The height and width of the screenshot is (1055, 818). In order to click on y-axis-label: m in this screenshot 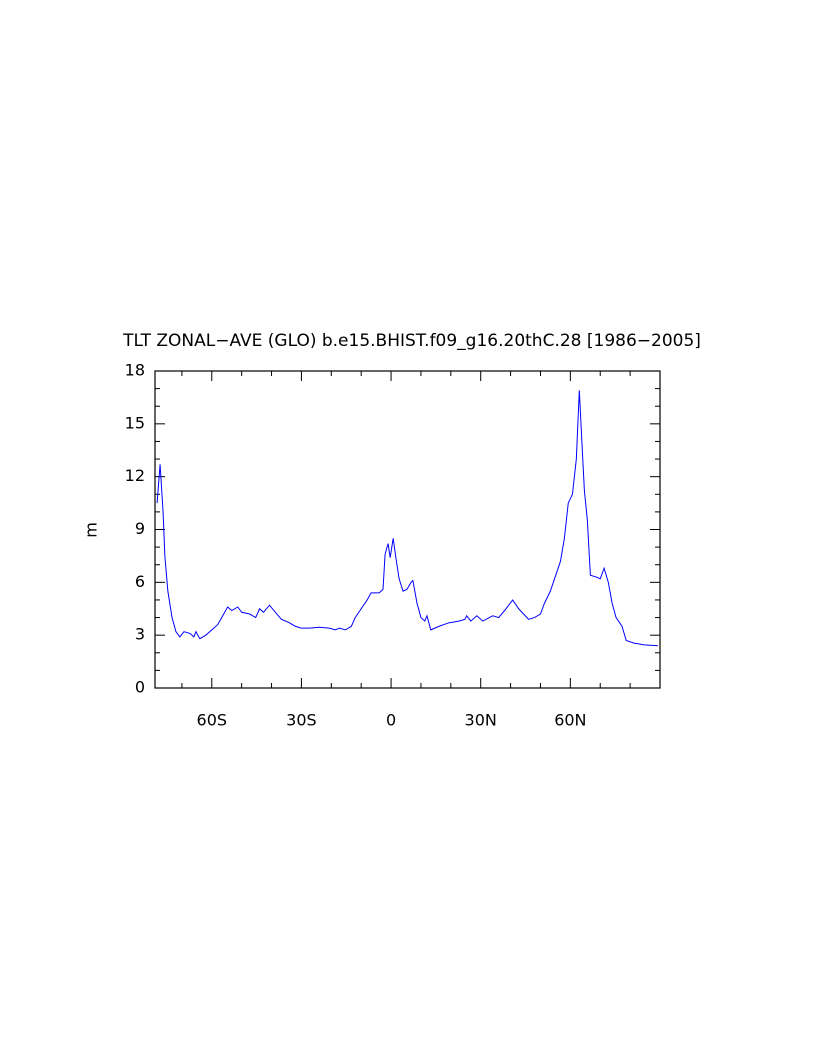, I will do `click(91, 530)`.